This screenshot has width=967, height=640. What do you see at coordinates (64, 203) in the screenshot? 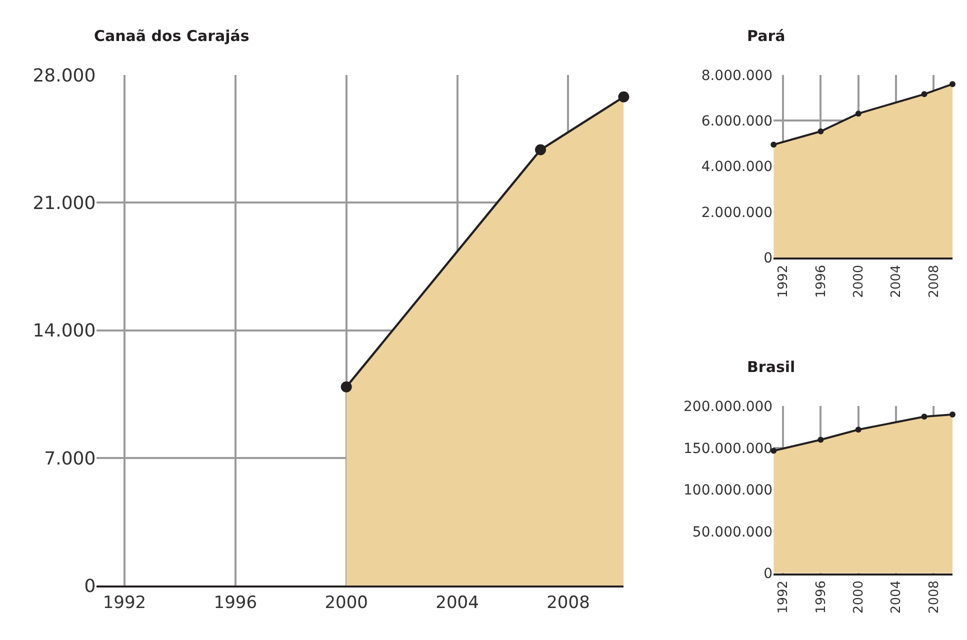
I see `y-tick-label: 21.000` at bounding box center [64, 203].